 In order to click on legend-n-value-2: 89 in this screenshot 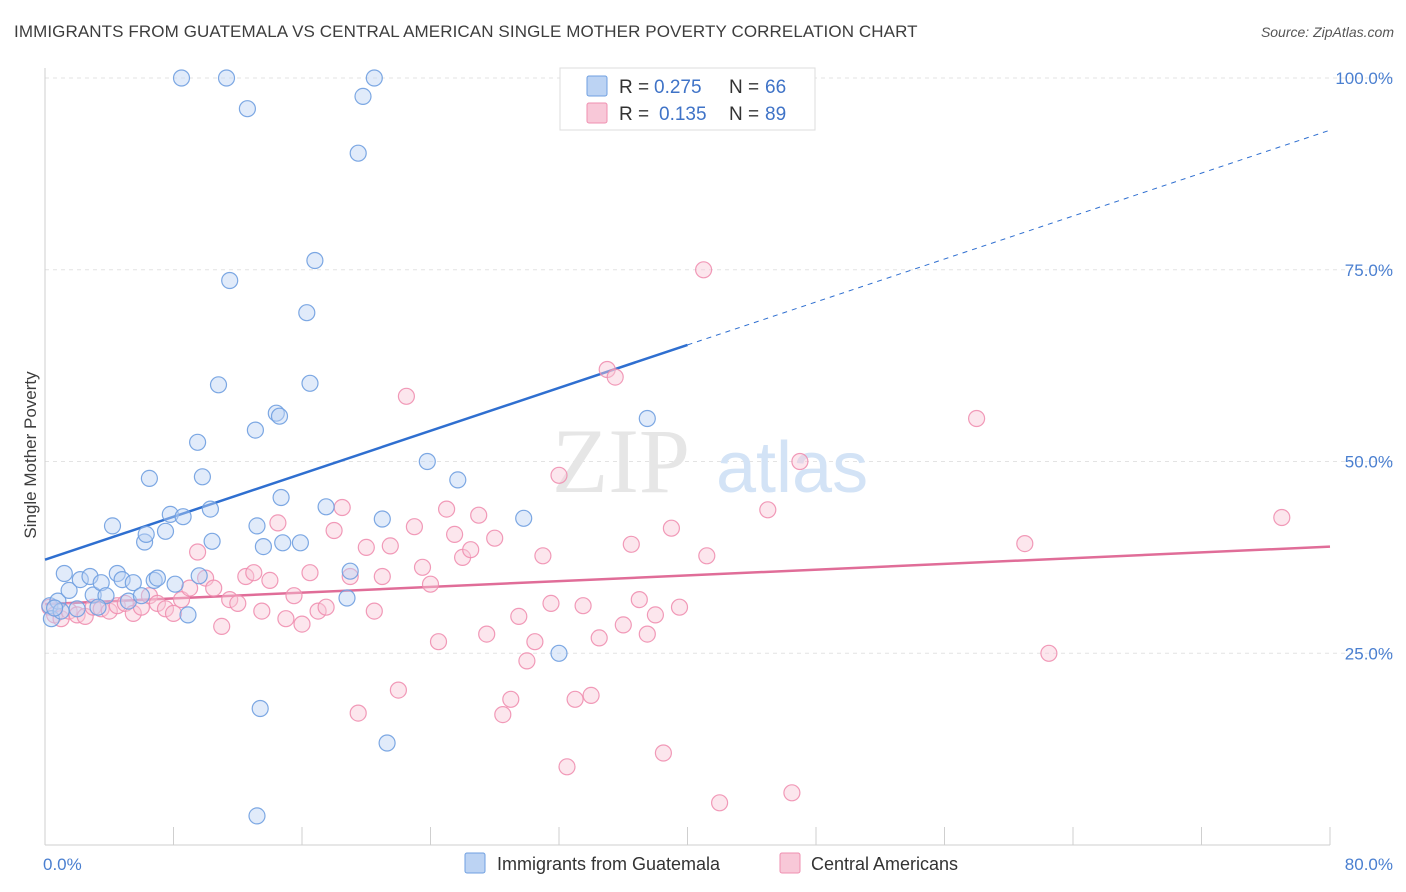, I will do `click(775, 114)`.